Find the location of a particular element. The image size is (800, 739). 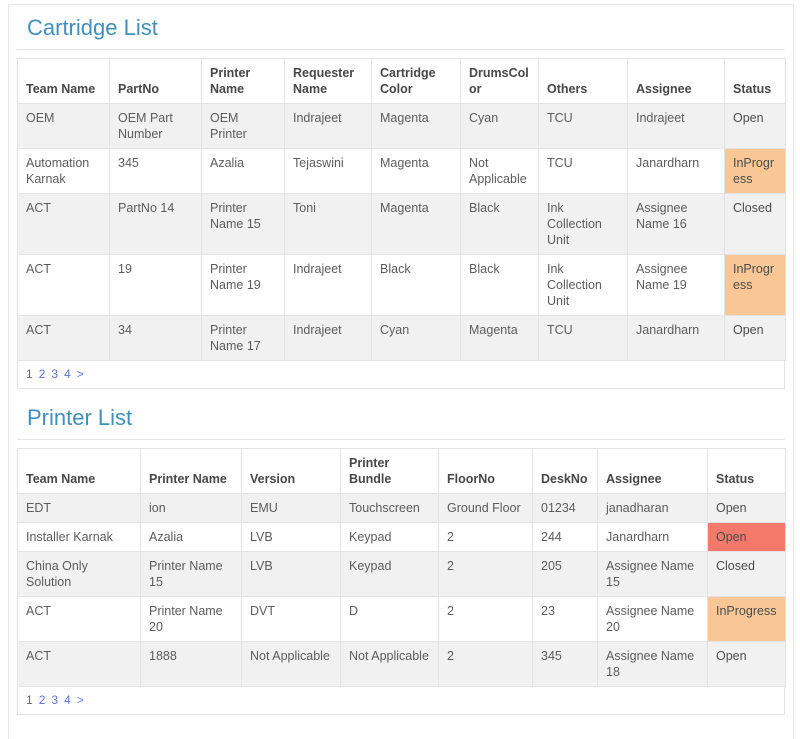

printer-pagination: 1 2 3 4 > is located at coordinates (401, 701).